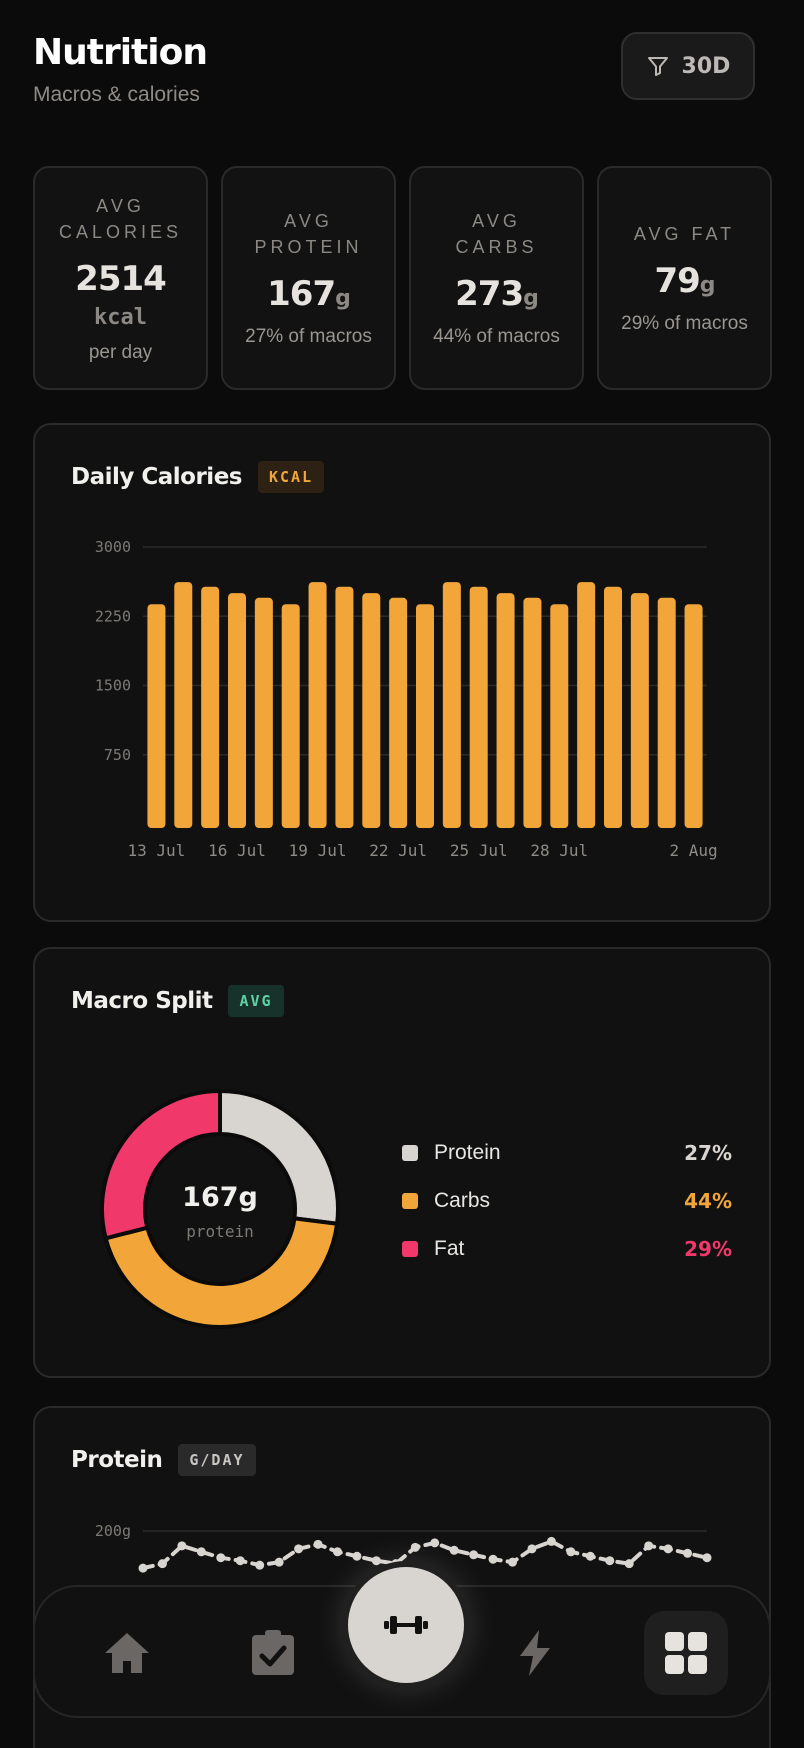 This screenshot has height=1748, width=804. Describe the element at coordinates (693, 850) in the screenshot. I see `x-tick-label: 2 Aug` at that location.